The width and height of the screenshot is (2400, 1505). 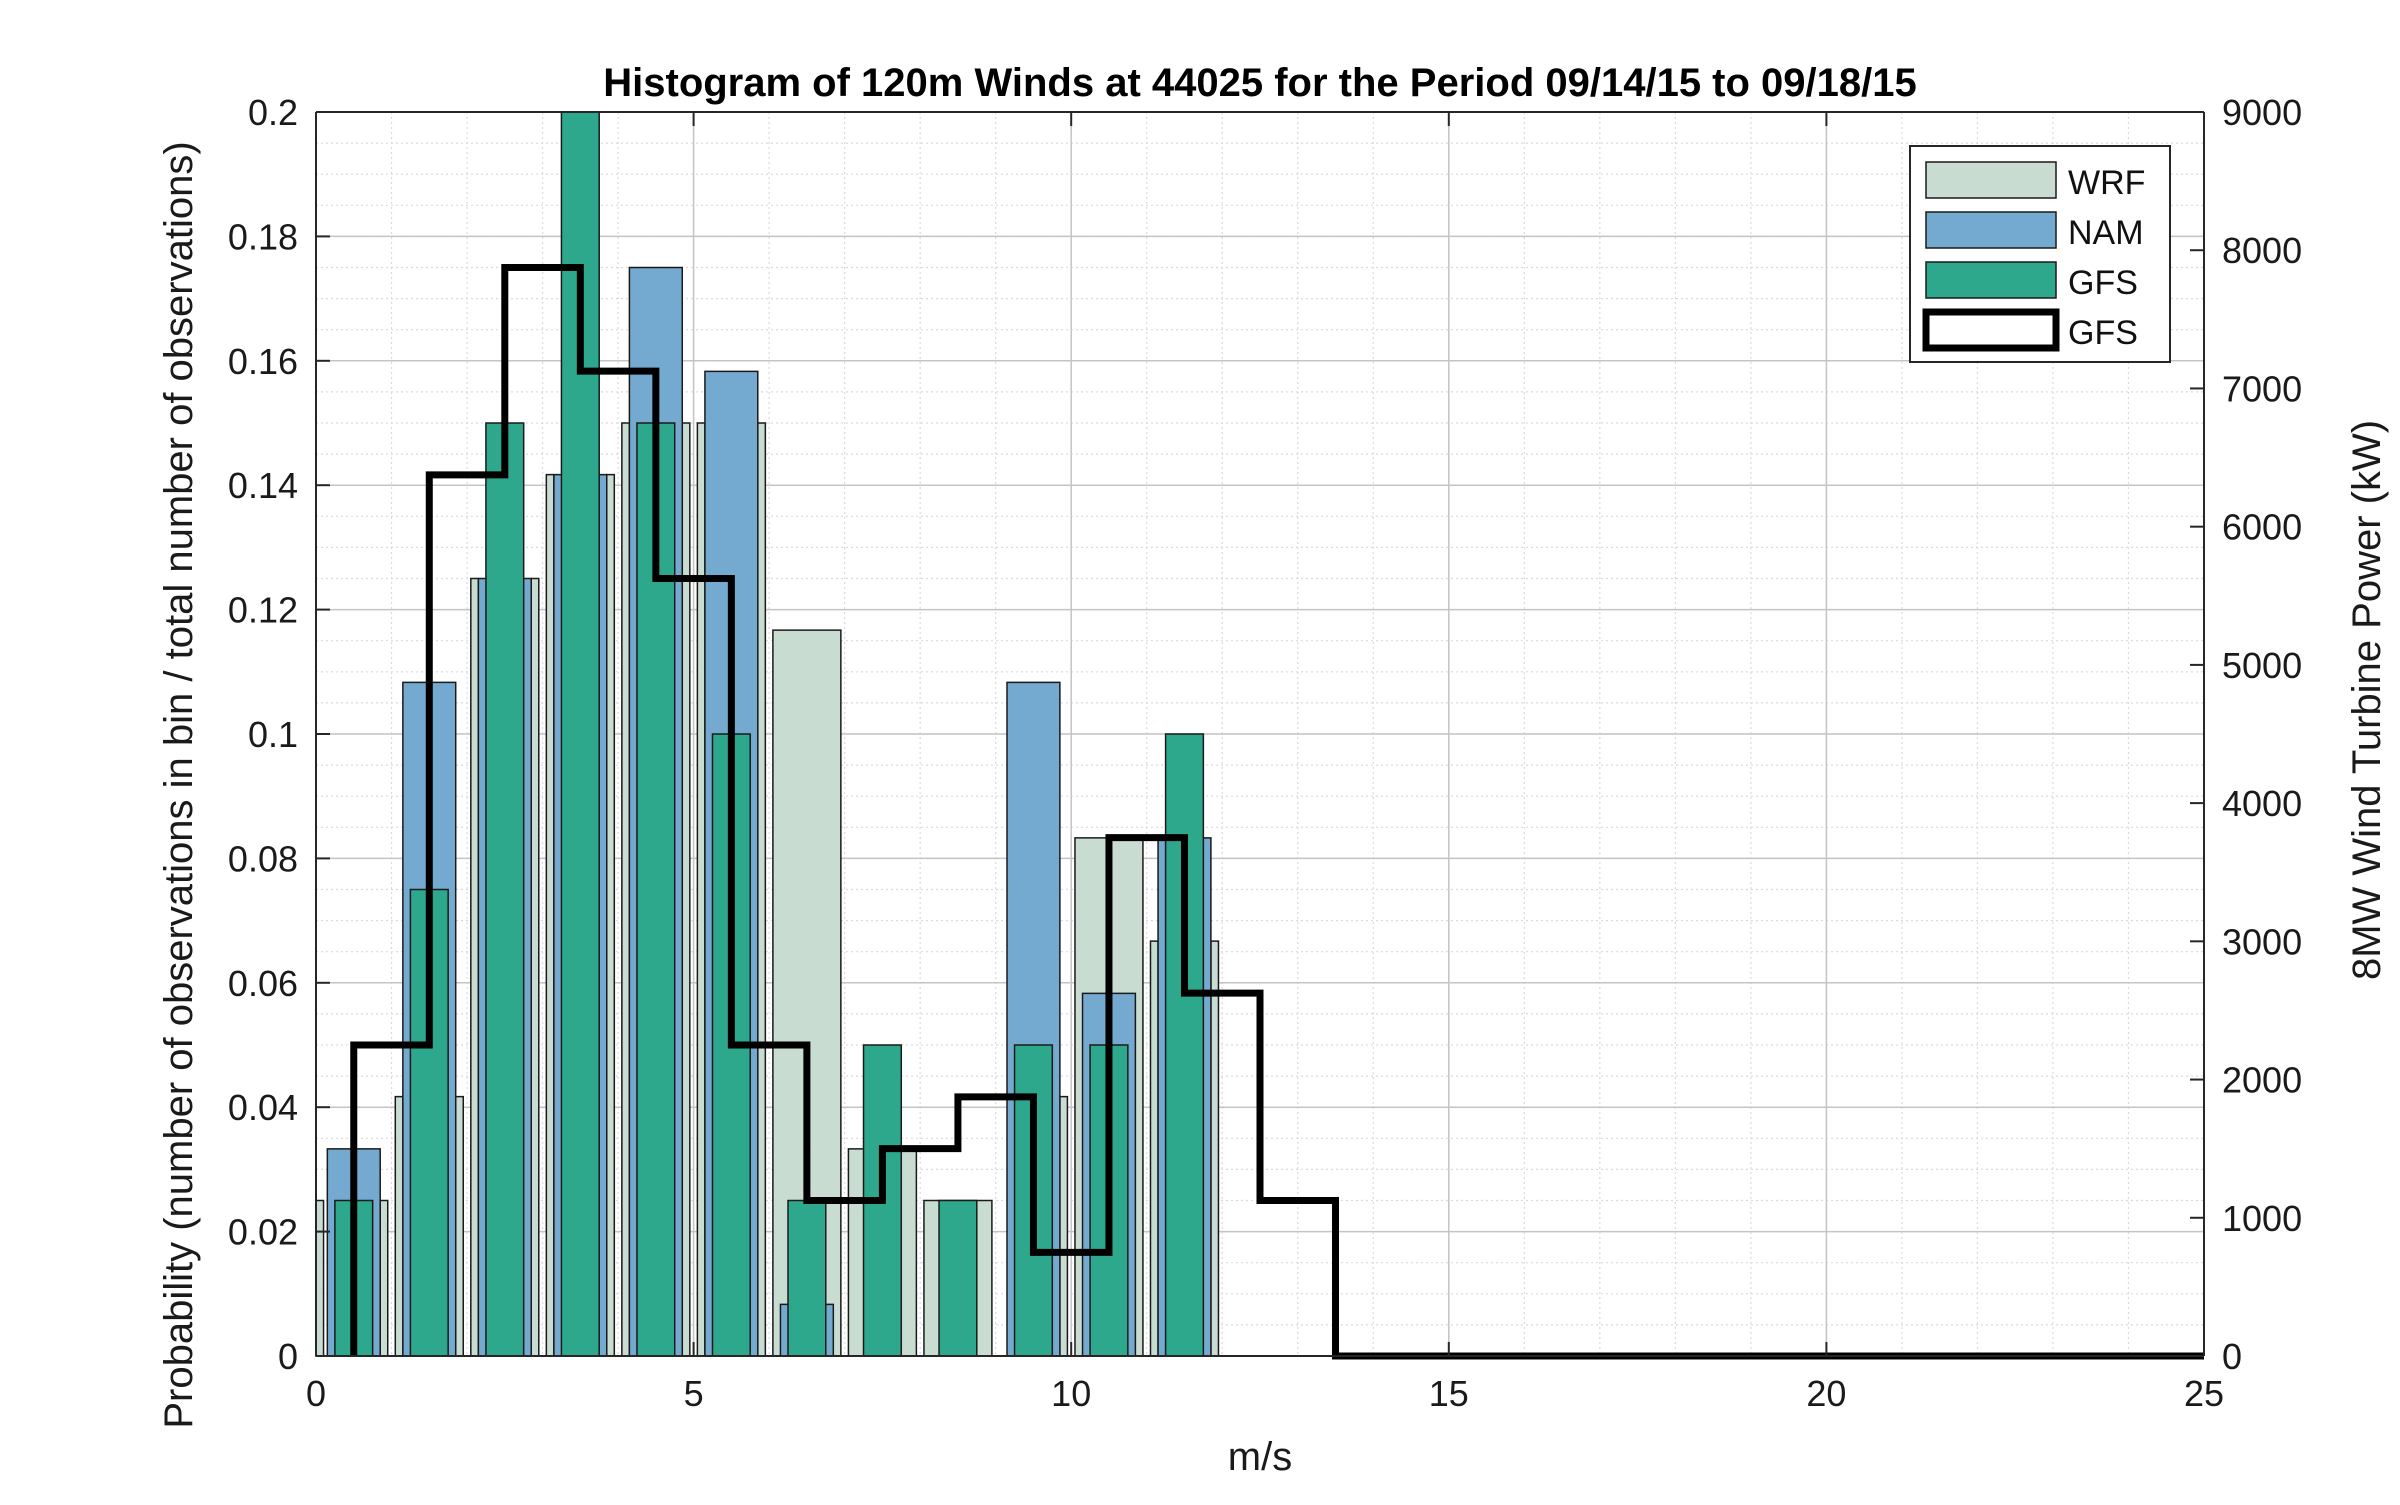 I want to click on legend-label-nam: NAM, so click(x=2106, y=233).